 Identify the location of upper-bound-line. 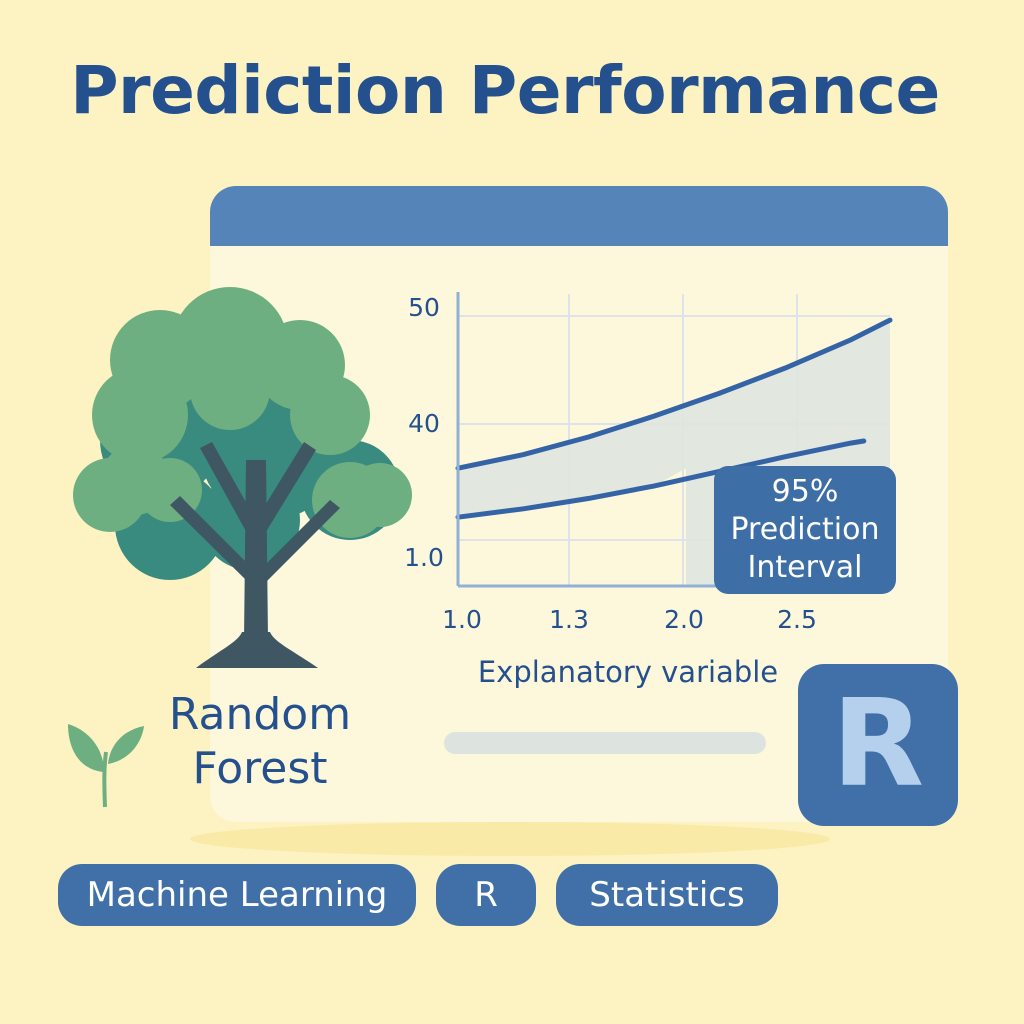
(674, 394).